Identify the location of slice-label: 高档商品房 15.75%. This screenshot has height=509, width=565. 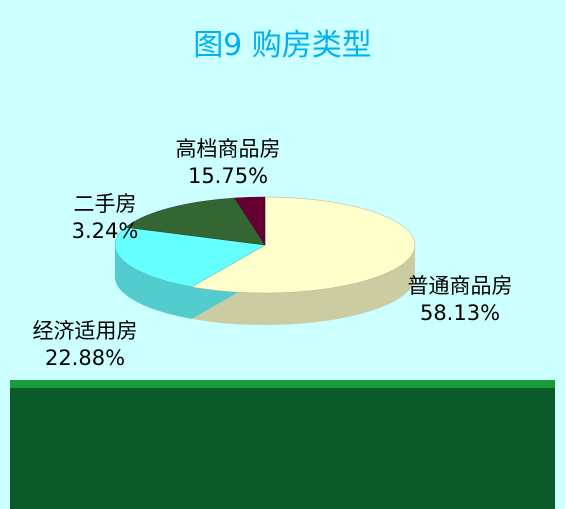
(228, 163).